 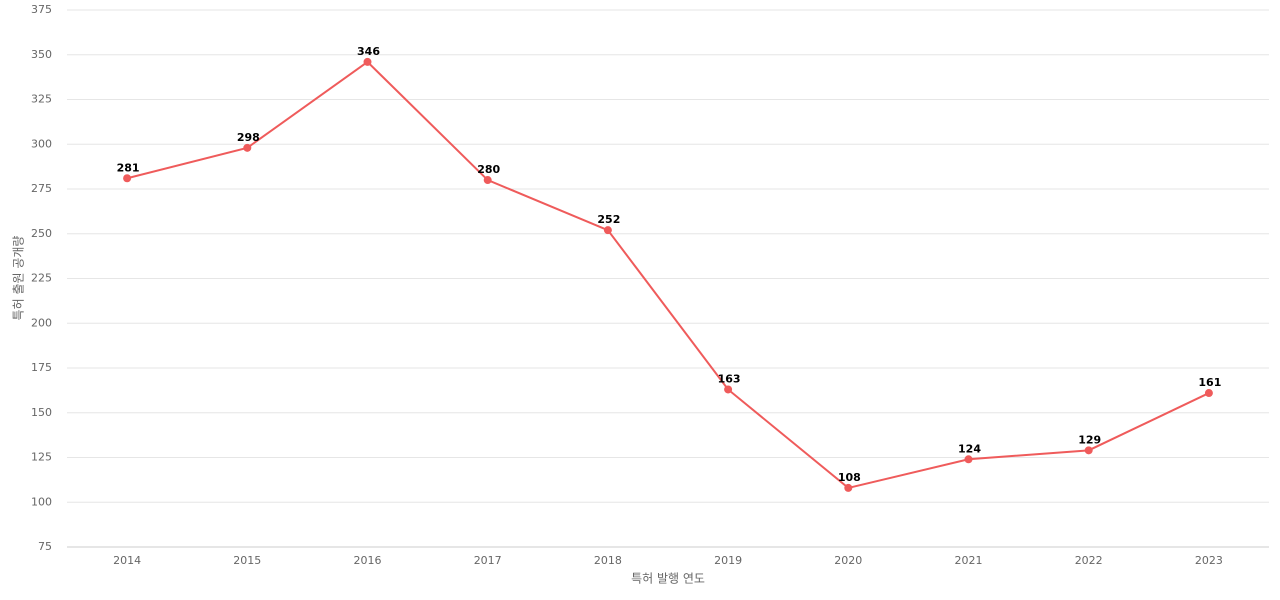 I want to click on y-tick-label: 300, so click(x=41, y=143).